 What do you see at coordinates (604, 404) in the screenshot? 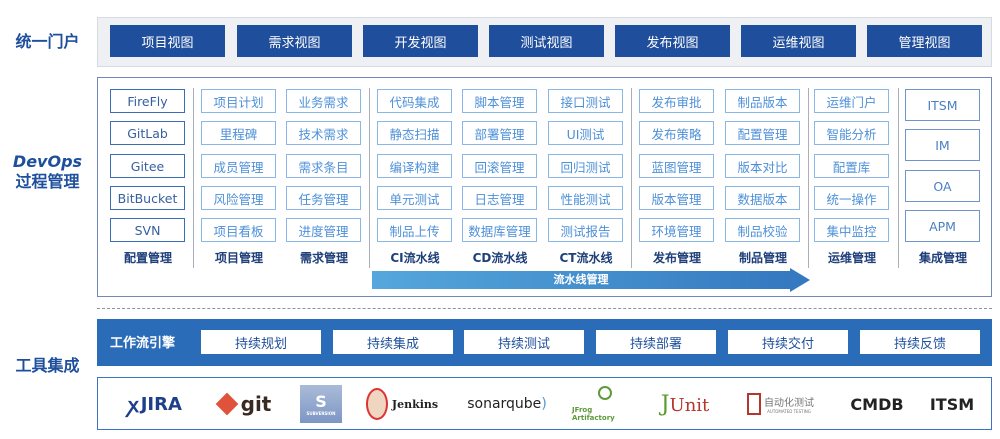
I see `jfrog-artifactory-logo: JFrog Artifactory` at bounding box center [604, 404].